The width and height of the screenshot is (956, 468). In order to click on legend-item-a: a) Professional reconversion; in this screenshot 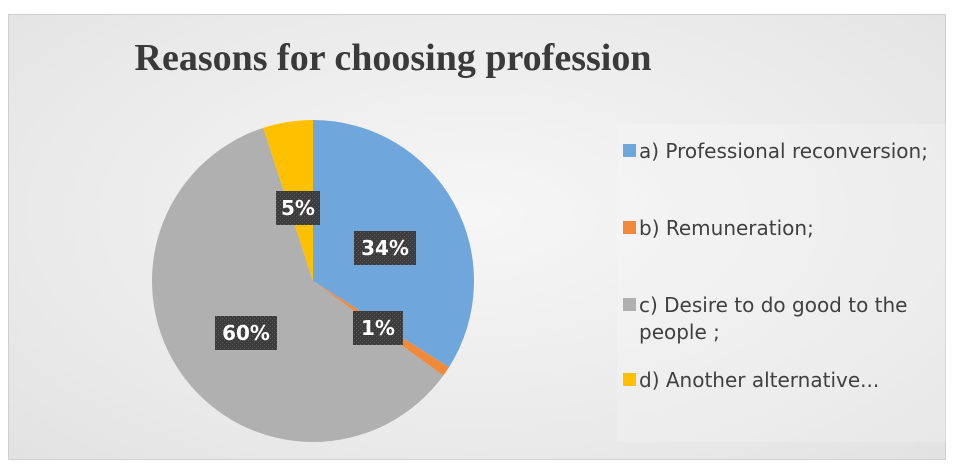, I will do `click(783, 151)`.